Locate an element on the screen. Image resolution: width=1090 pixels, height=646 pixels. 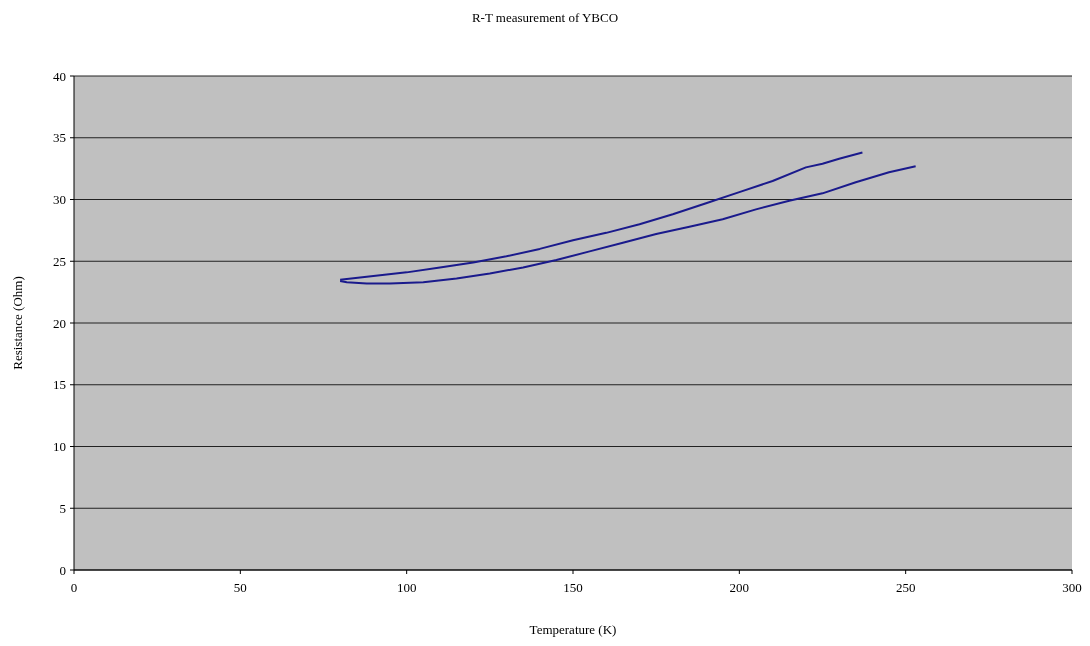
y-tick-label: 25 is located at coordinates (59, 261).